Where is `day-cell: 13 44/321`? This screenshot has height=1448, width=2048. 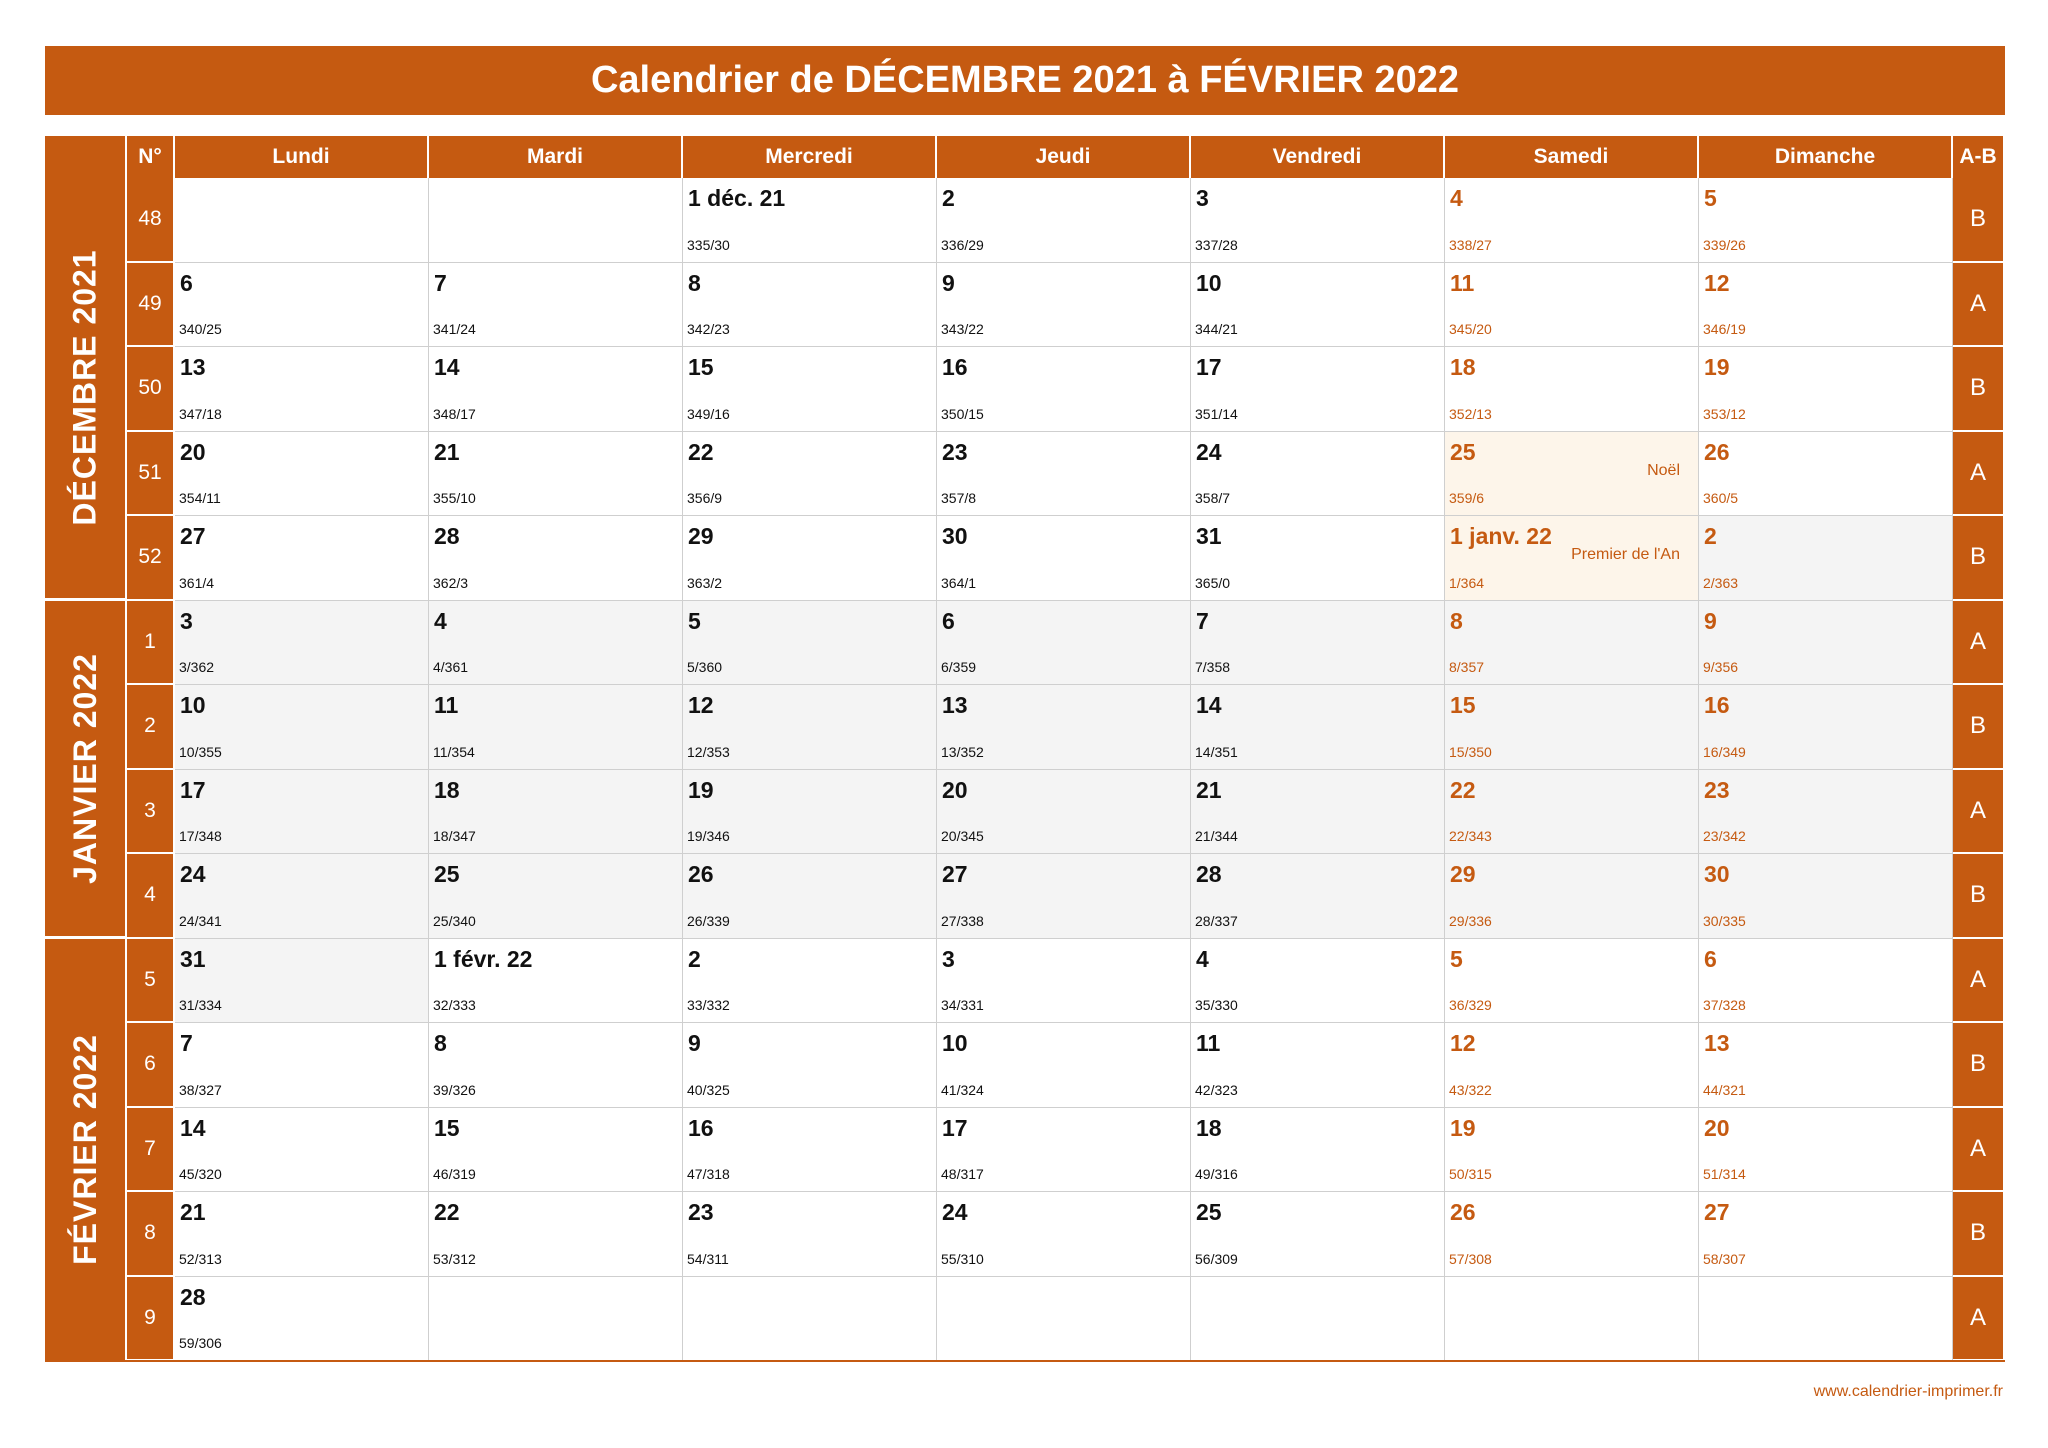 day-cell: 13 44/321 is located at coordinates (1826, 1065).